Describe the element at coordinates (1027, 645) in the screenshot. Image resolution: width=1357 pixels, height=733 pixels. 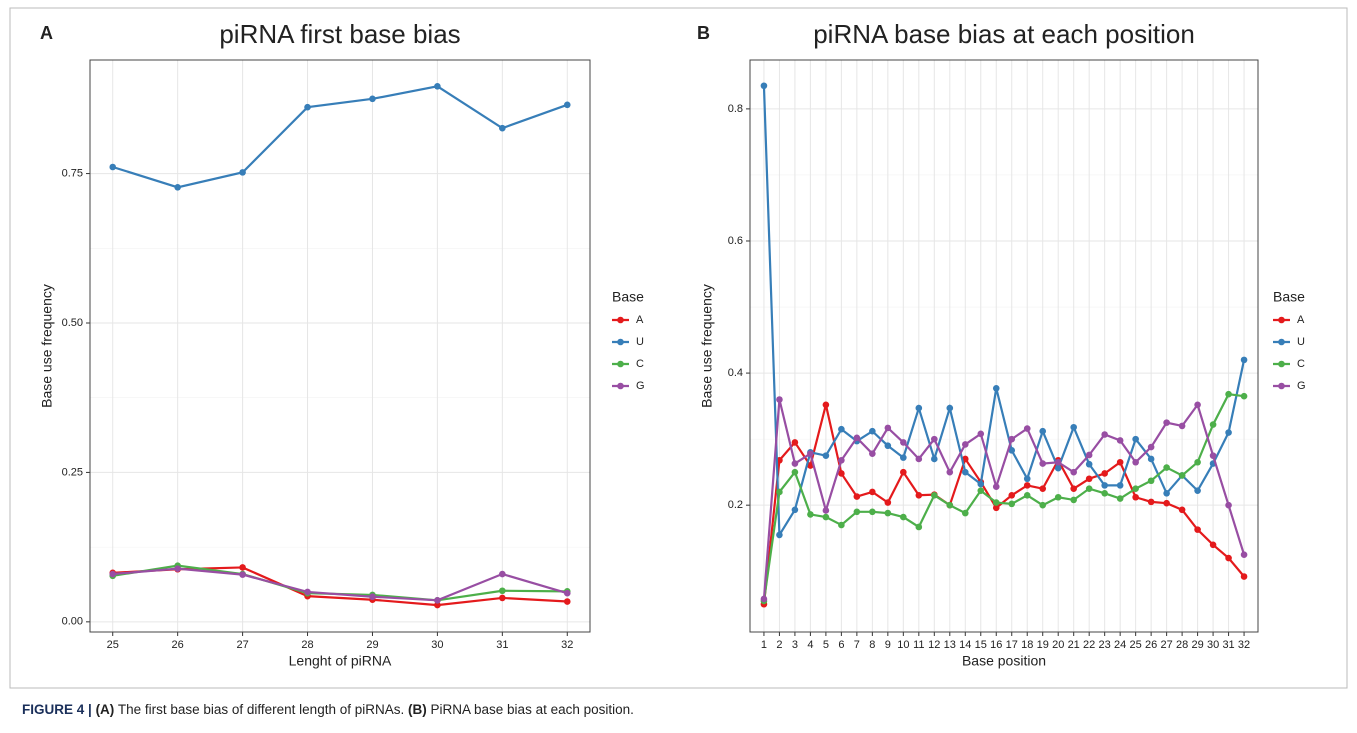
I see `x-tick-label: 18` at that location.